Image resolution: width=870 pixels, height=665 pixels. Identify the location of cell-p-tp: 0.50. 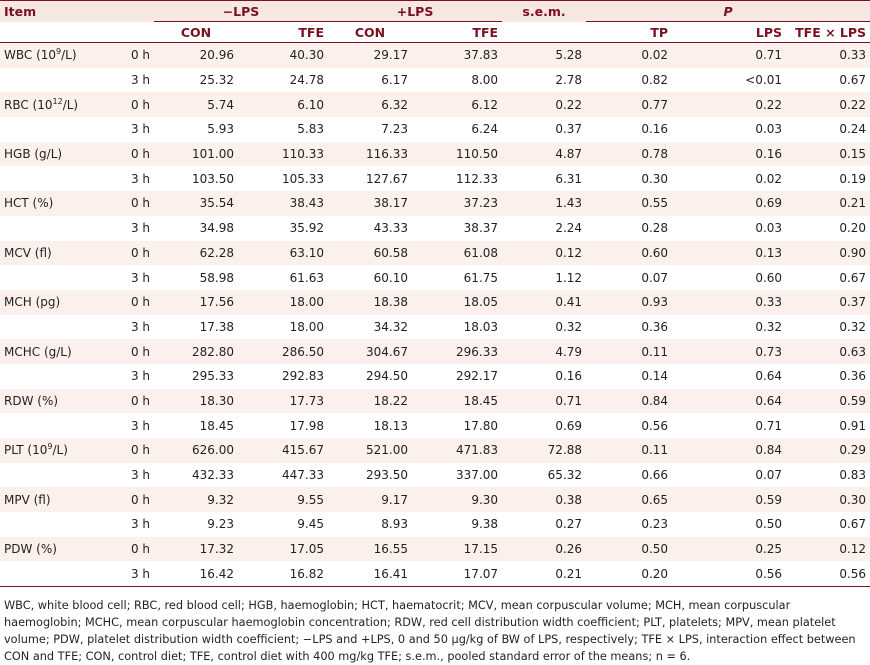
(629, 549).